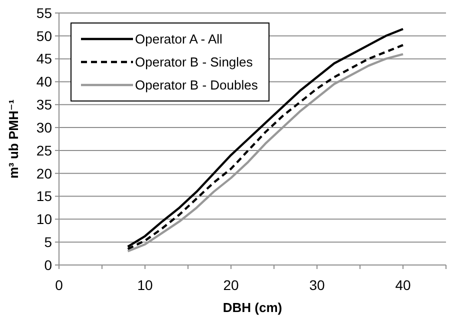 Image resolution: width=450 pixels, height=322 pixels. Describe the element at coordinates (44, 173) in the screenshot. I see `y-tick-label: 20` at that location.